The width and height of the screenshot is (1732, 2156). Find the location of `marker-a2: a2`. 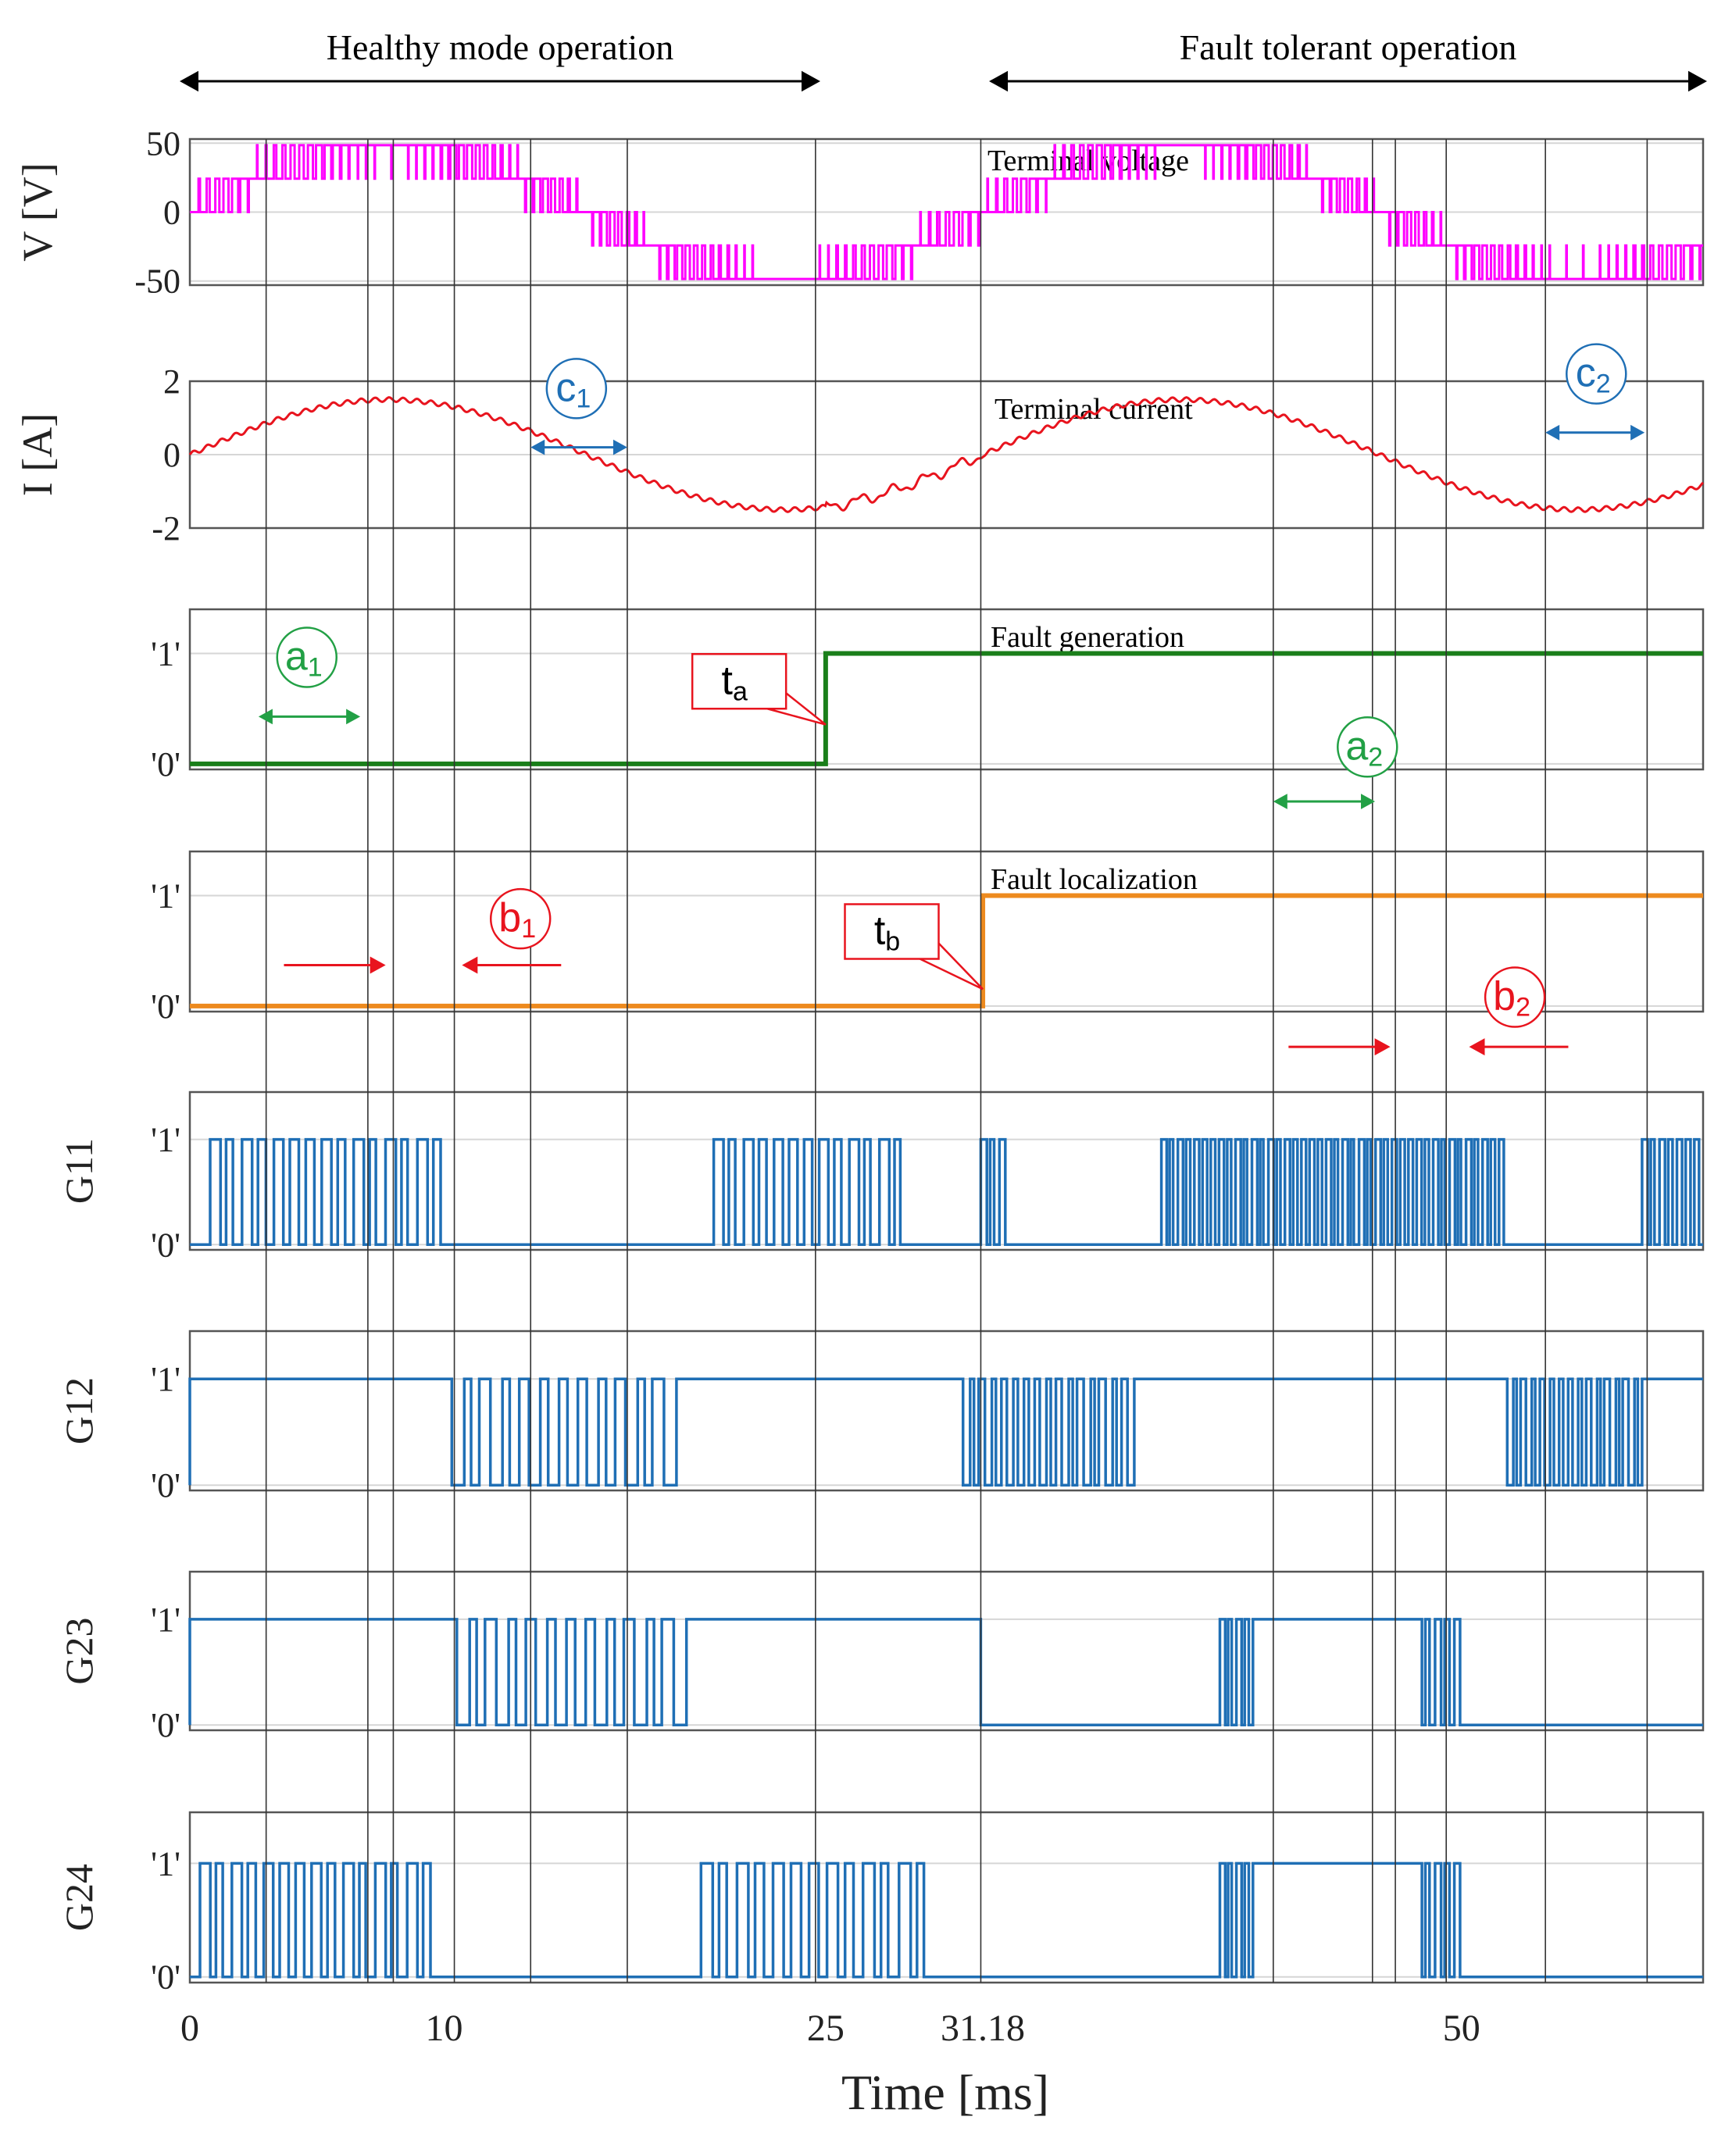

marker-a2: a2 is located at coordinates (1335, 762).